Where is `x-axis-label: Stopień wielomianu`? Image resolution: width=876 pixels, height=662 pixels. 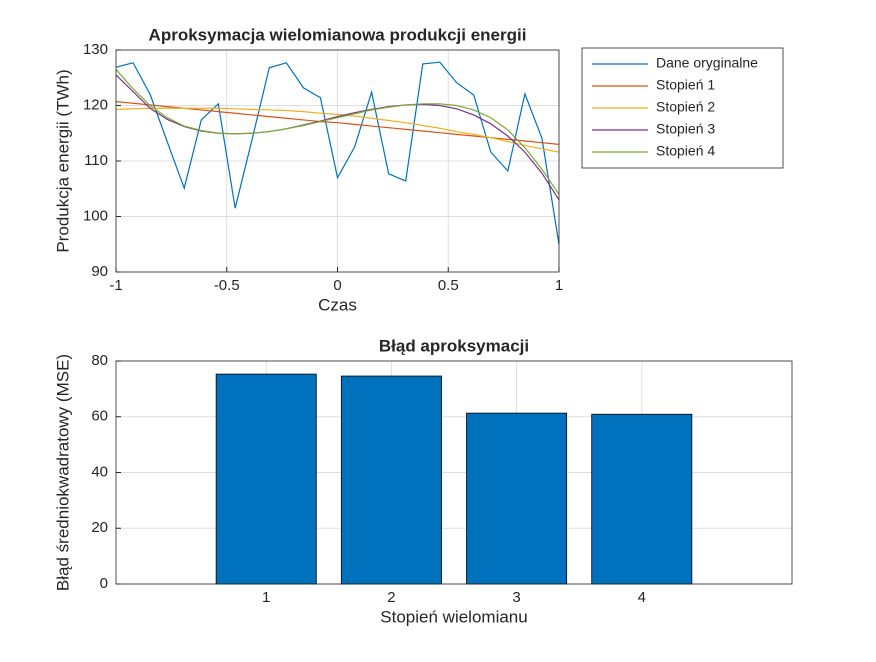
x-axis-label: Stopień wielomianu is located at coordinates (453, 616).